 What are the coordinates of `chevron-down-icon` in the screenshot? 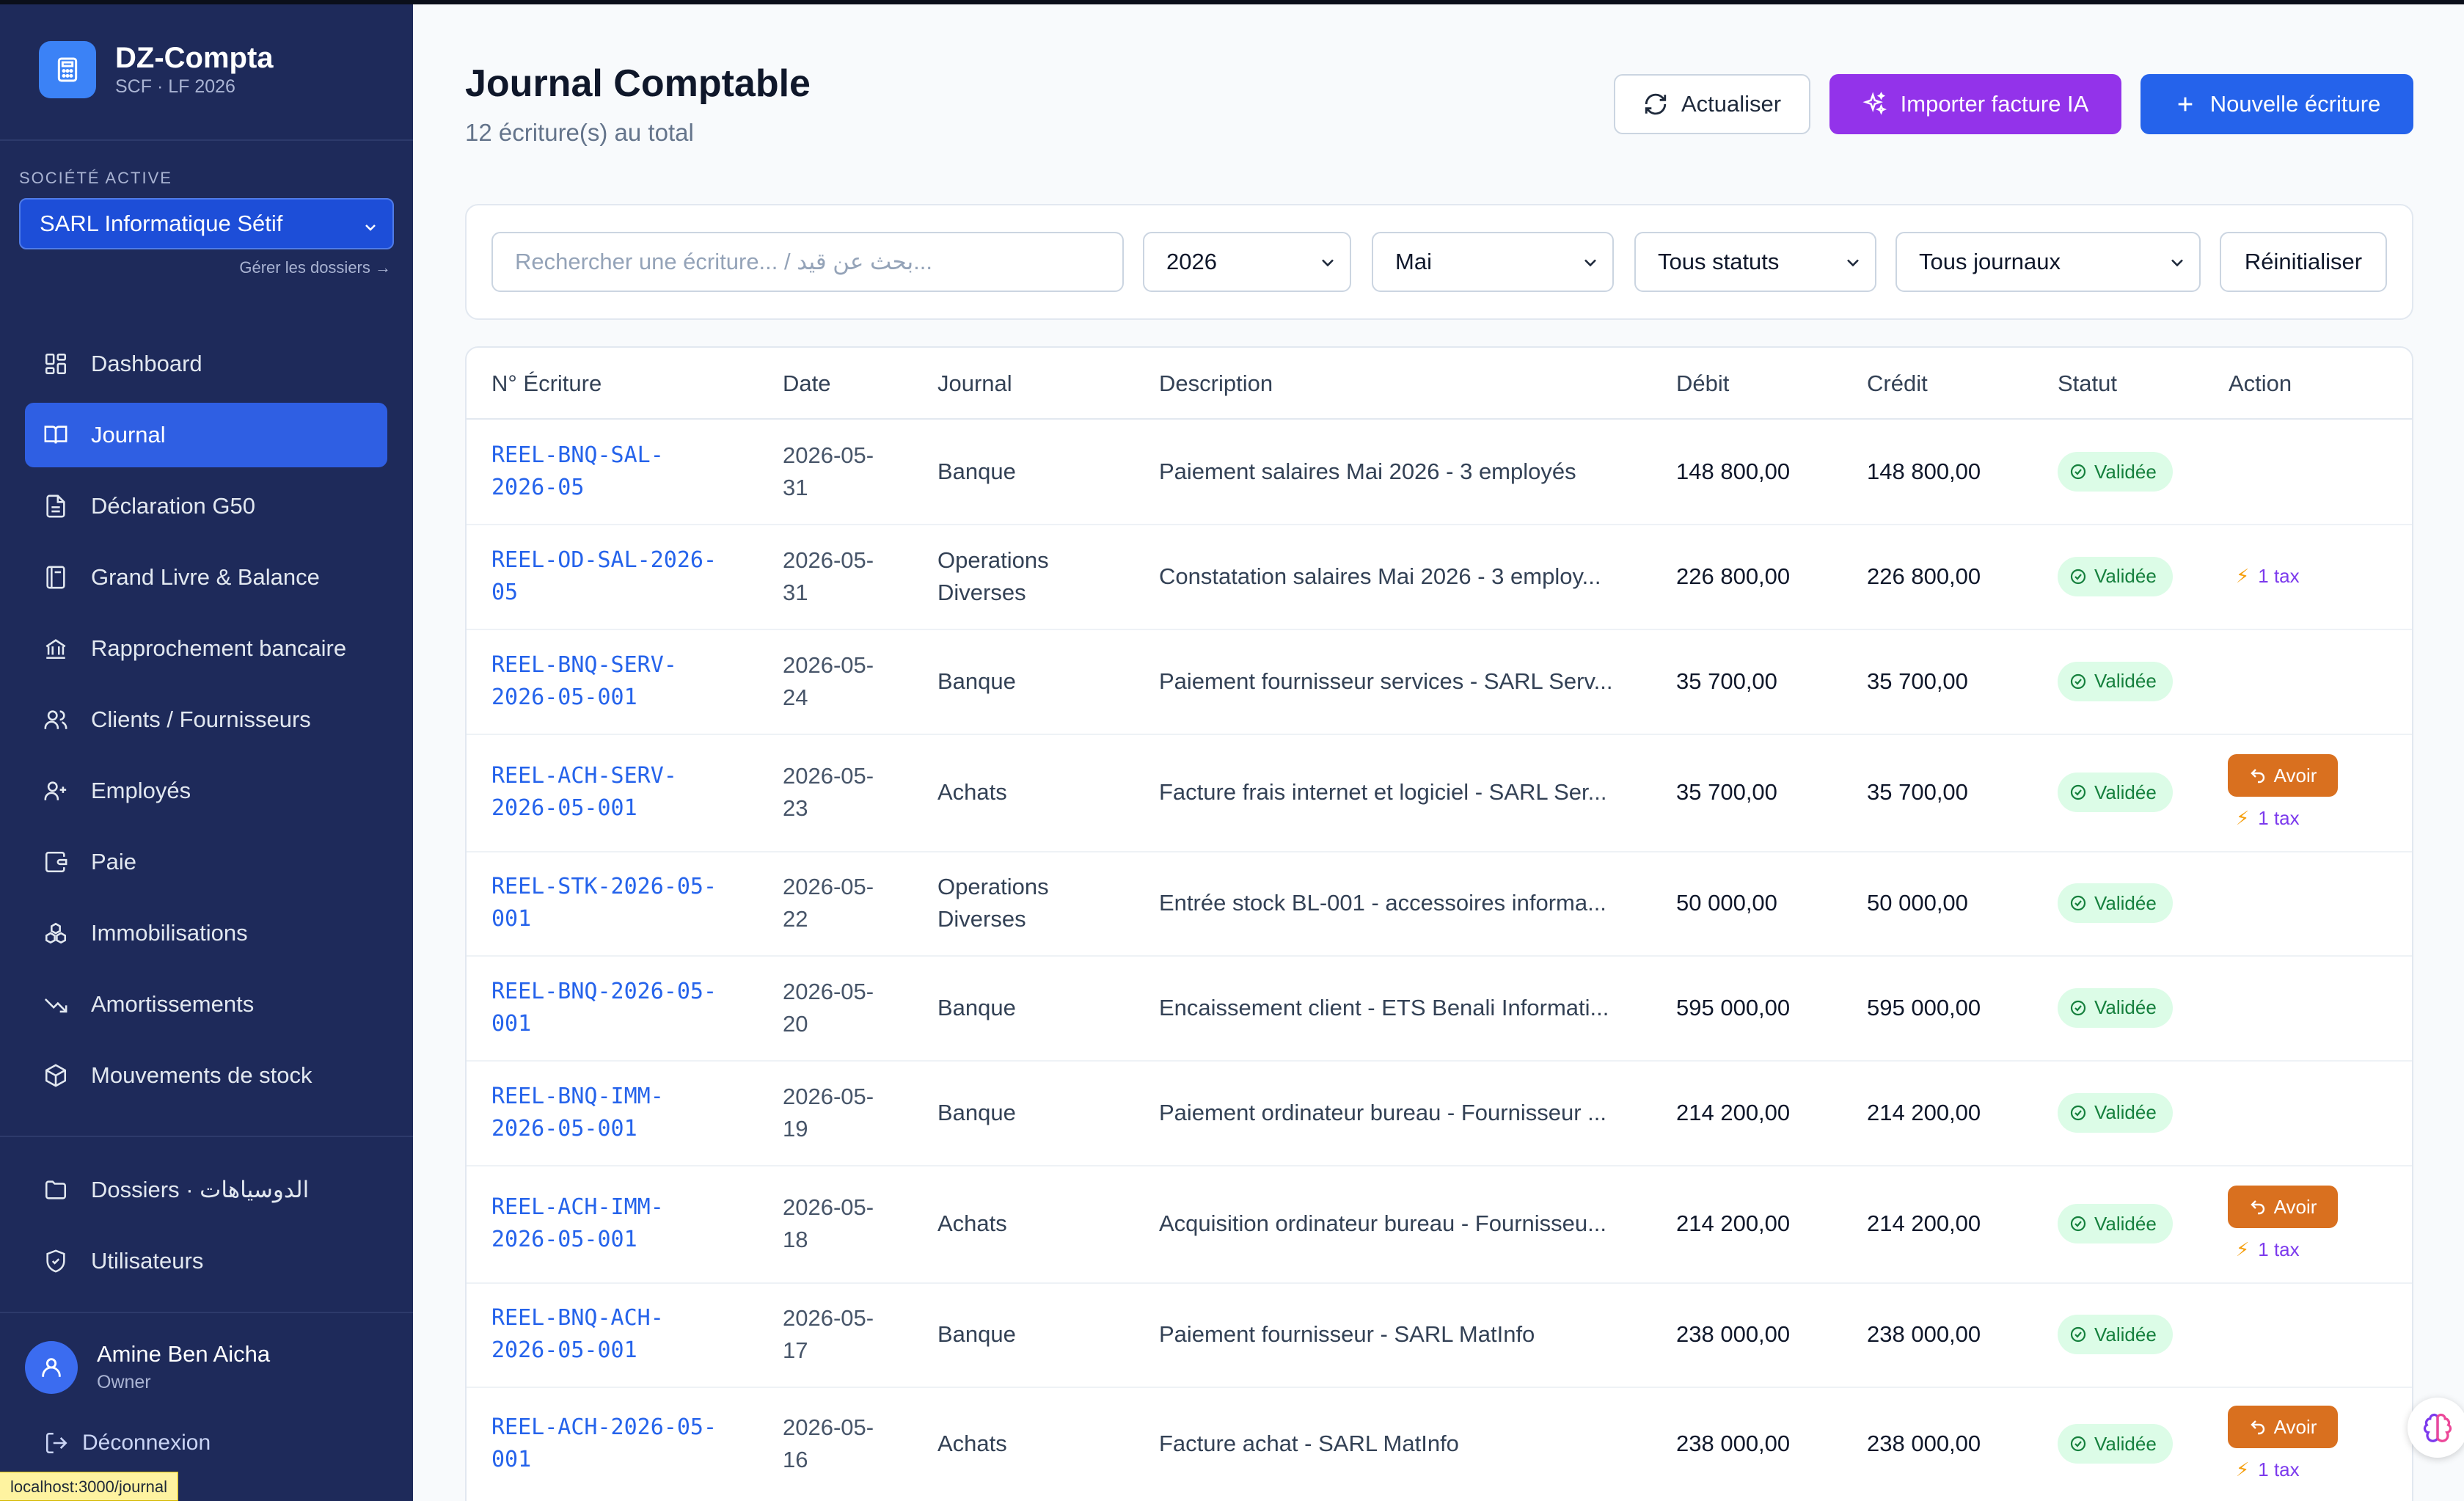 It's located at (370, 229).